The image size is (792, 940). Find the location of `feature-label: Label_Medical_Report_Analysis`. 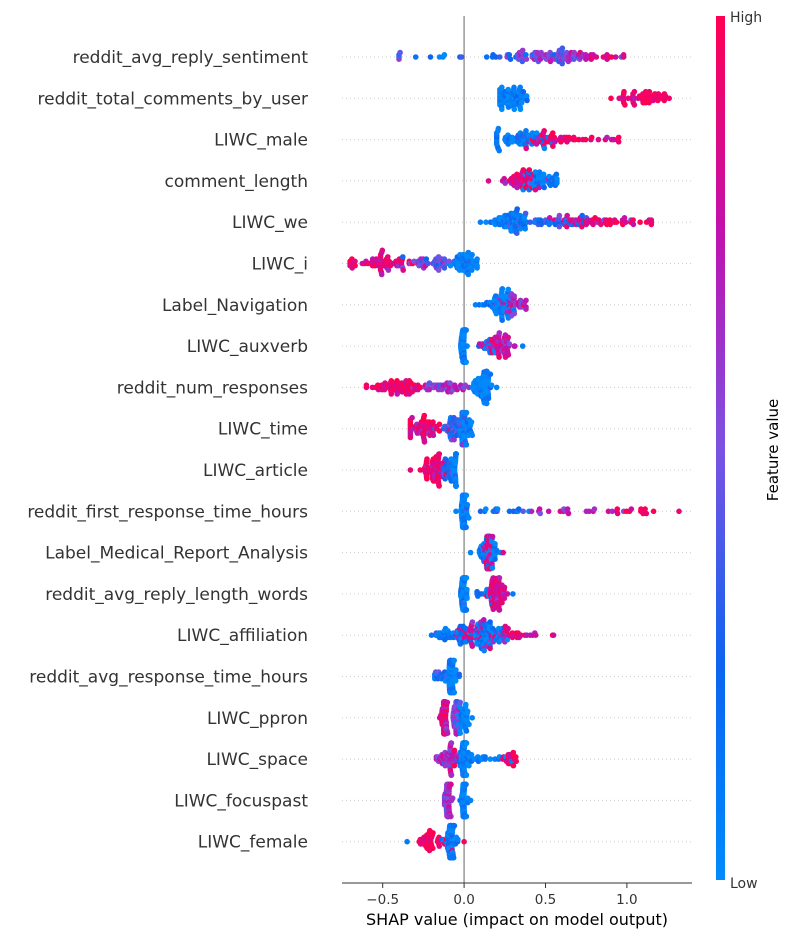

feature-label: Label_Medical_Report_Analysis is located at coordinates (176, 554).